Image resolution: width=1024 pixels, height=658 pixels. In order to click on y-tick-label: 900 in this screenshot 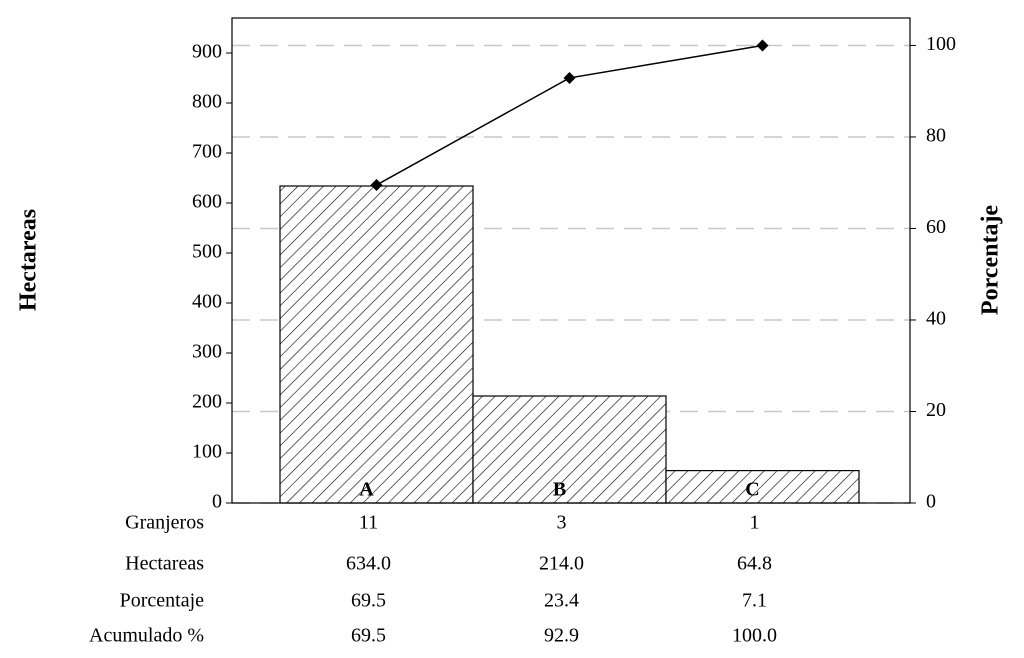, I will do `click(207, 52)`.